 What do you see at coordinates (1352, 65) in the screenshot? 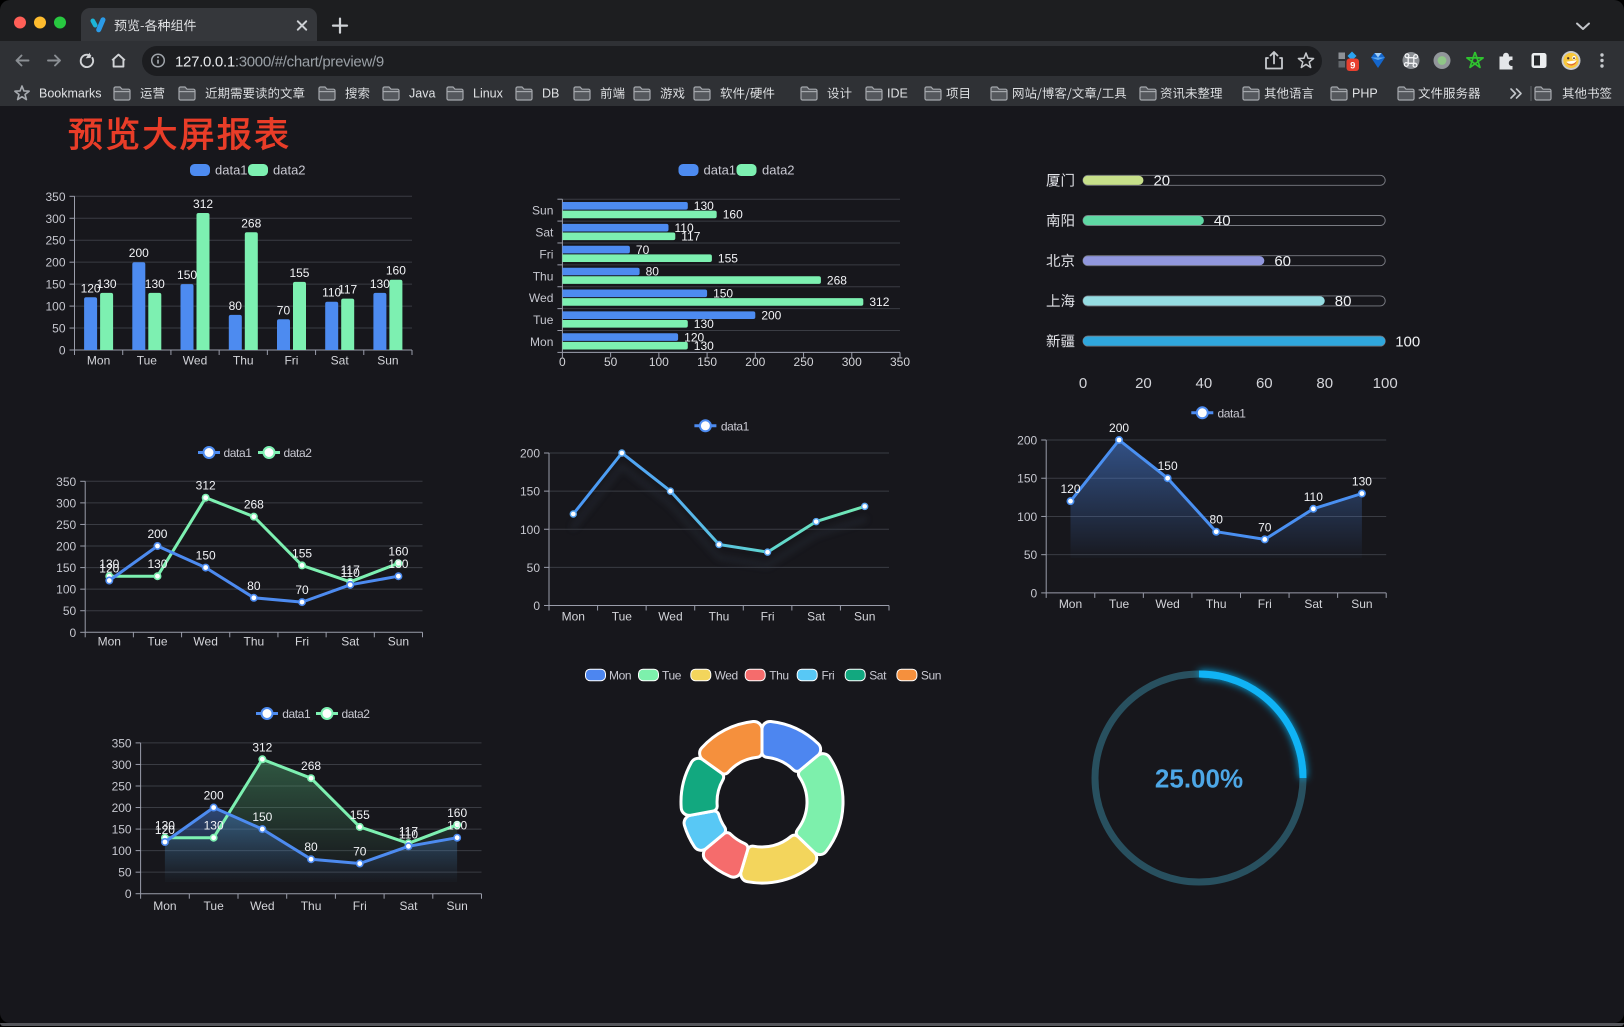
I see `svg-text: 9` at bounding box center [1352, 65].